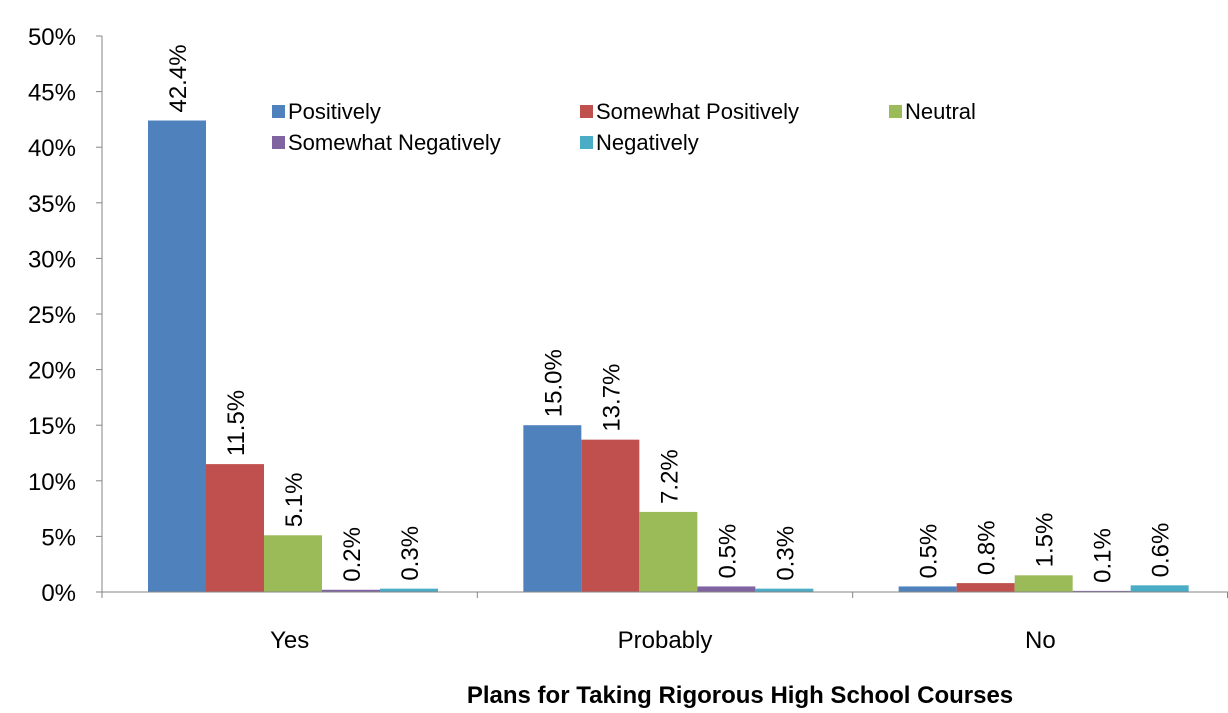 The width and height of the screenshot is (1228, 713). I want to click on data-label: 0.2%, so click(352, 554).